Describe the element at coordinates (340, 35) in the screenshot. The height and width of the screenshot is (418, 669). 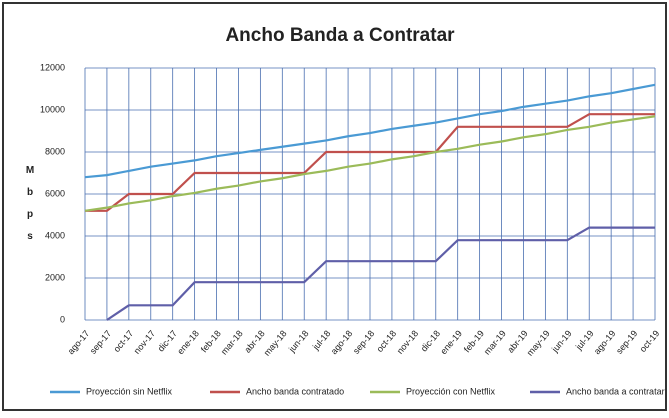
I see `chart-title: Ancho Banda a Contratar` at that location.